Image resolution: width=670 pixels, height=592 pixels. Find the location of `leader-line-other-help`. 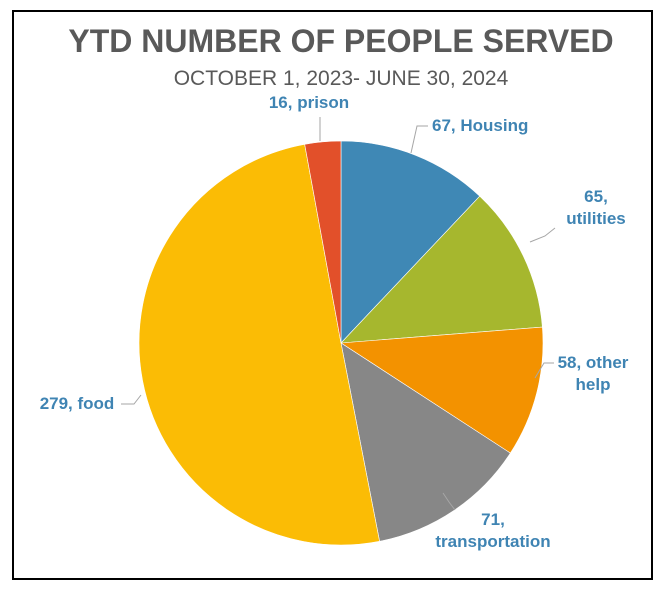

leader-line-other-help is located at coordinates (544, 370).